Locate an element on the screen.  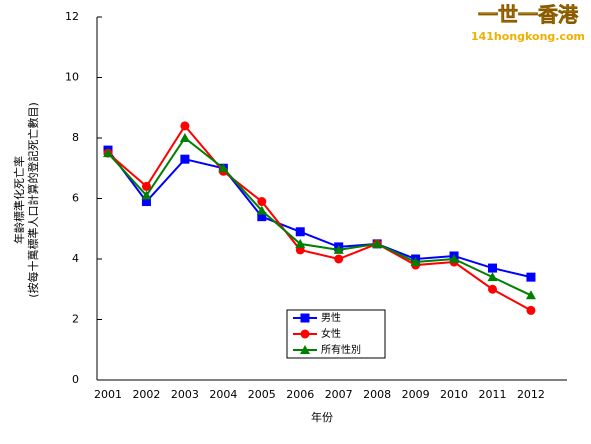
x-tick-label: 2005 is located at coordinates (262, 394).